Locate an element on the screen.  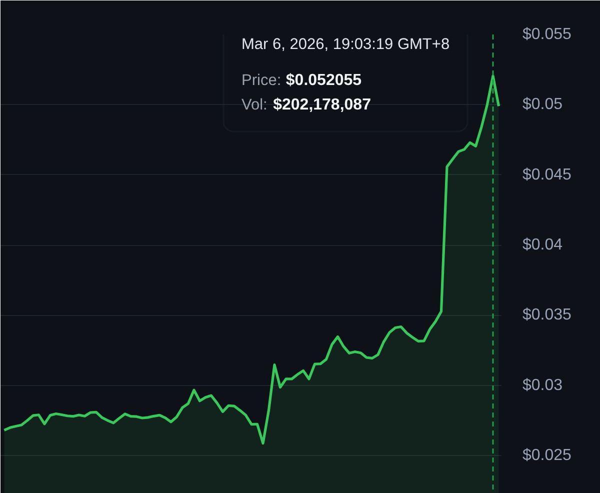
y-tick-label: $0.04 is located at coordinates (542, 245).